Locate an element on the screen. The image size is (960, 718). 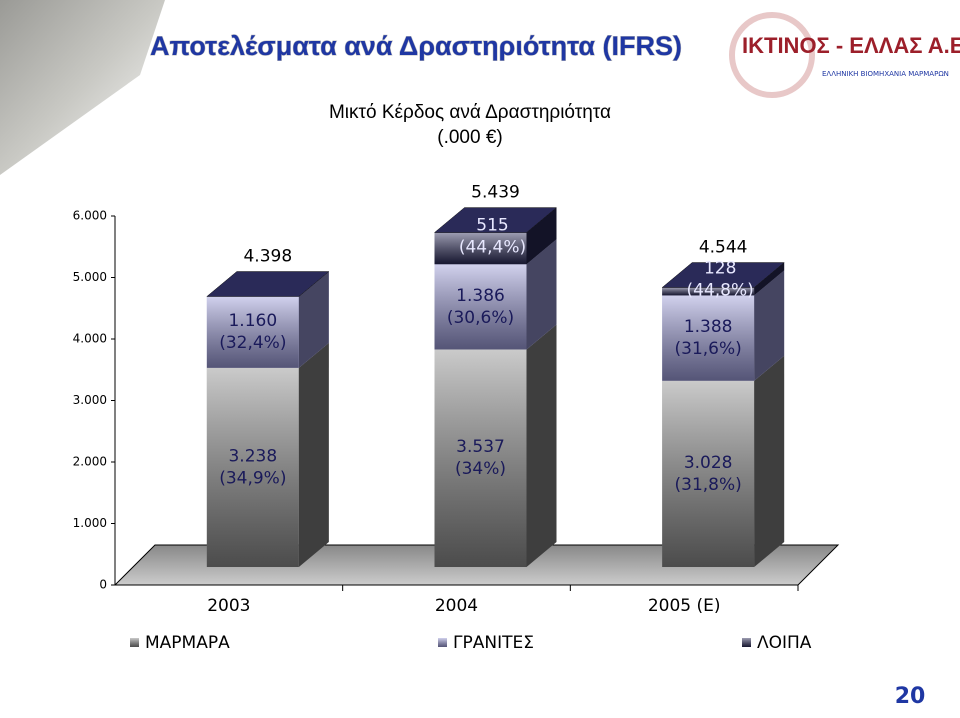
share-label: (44,8%) is located at coordinates (720, 290).